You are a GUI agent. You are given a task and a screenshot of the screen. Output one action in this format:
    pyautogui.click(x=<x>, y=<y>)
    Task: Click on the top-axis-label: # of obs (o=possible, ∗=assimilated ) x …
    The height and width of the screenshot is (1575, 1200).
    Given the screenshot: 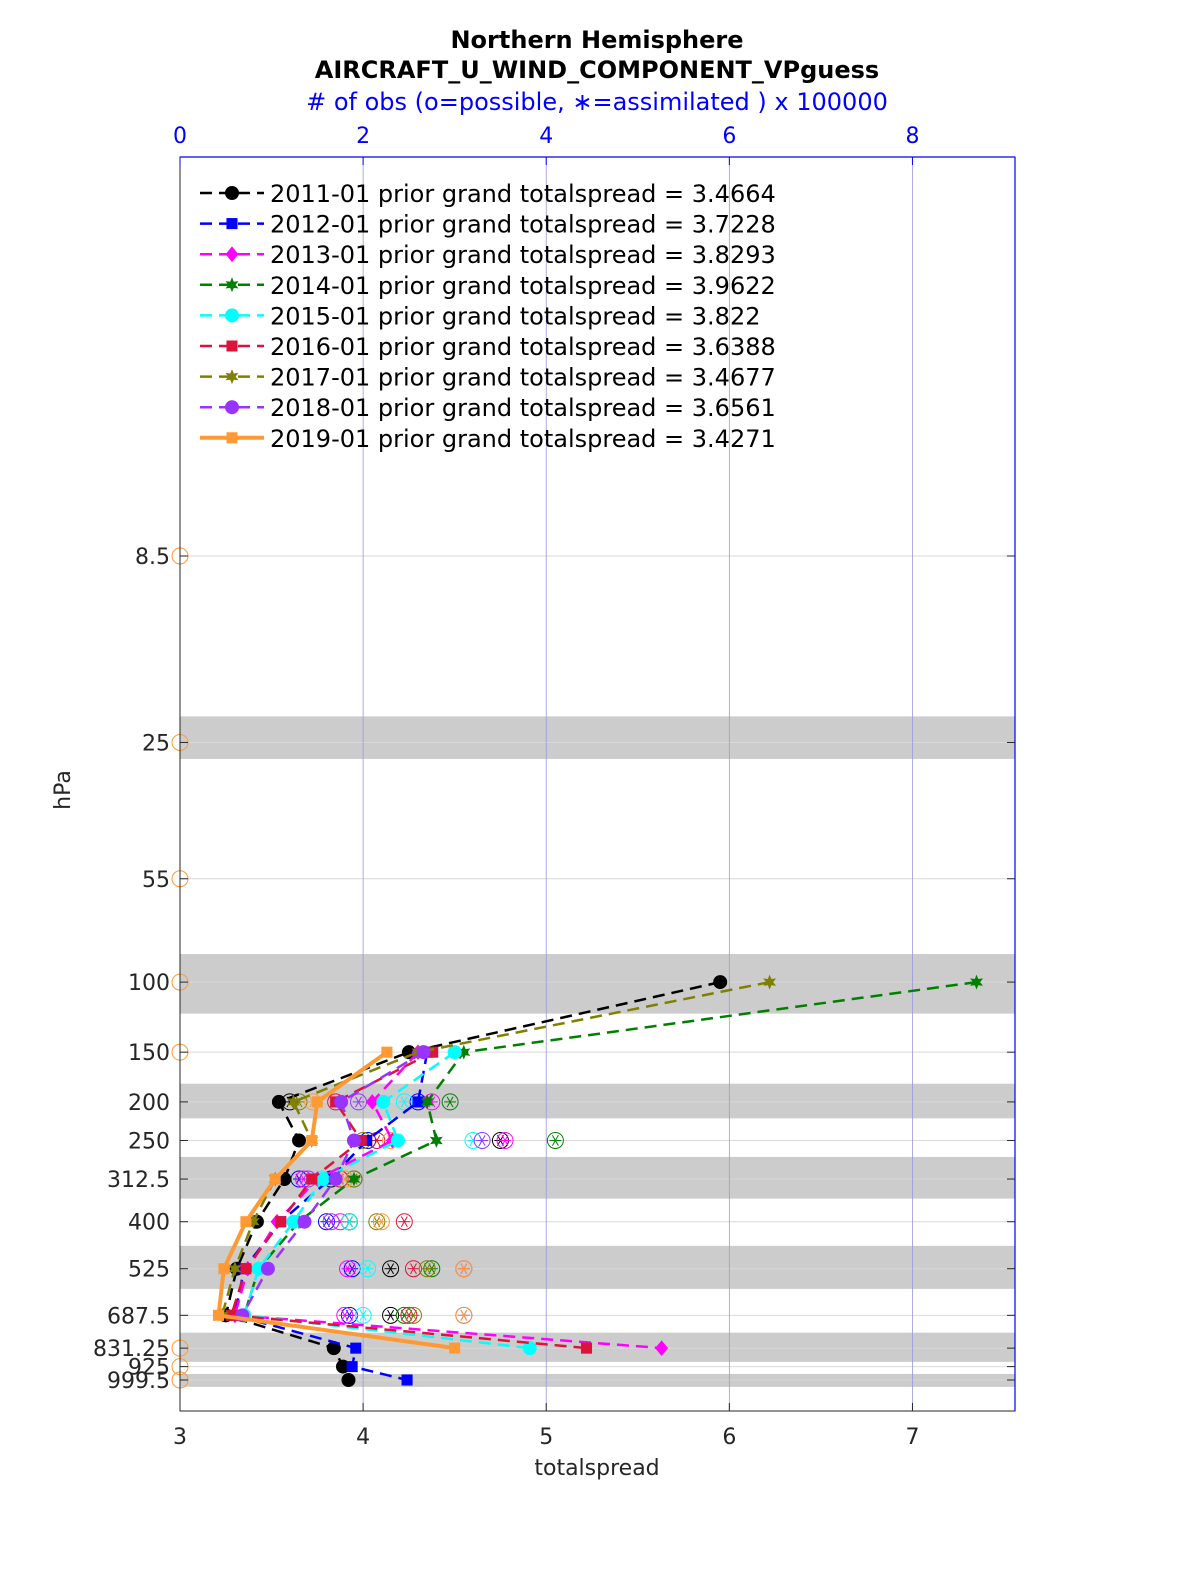 What is the action you would take?
    pyautogui.click(x=597, y=102)
    